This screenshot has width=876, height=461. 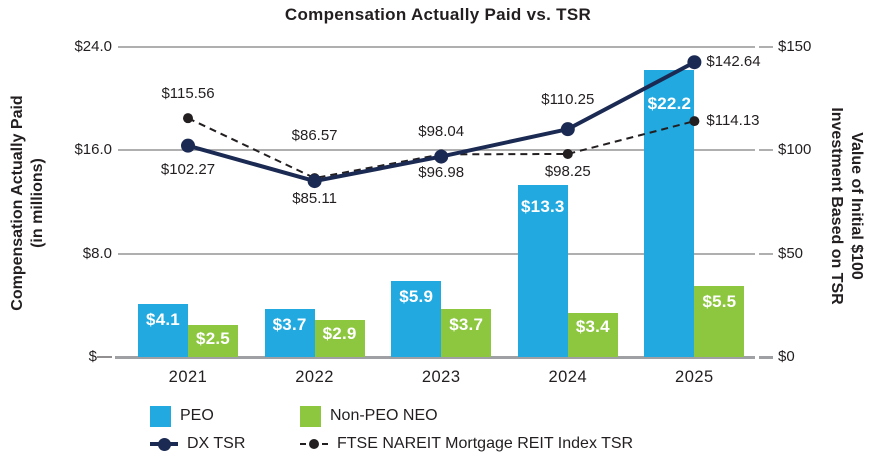 I want to click on point-label-dx-2022: $85.11, so click(x=314, y=199).